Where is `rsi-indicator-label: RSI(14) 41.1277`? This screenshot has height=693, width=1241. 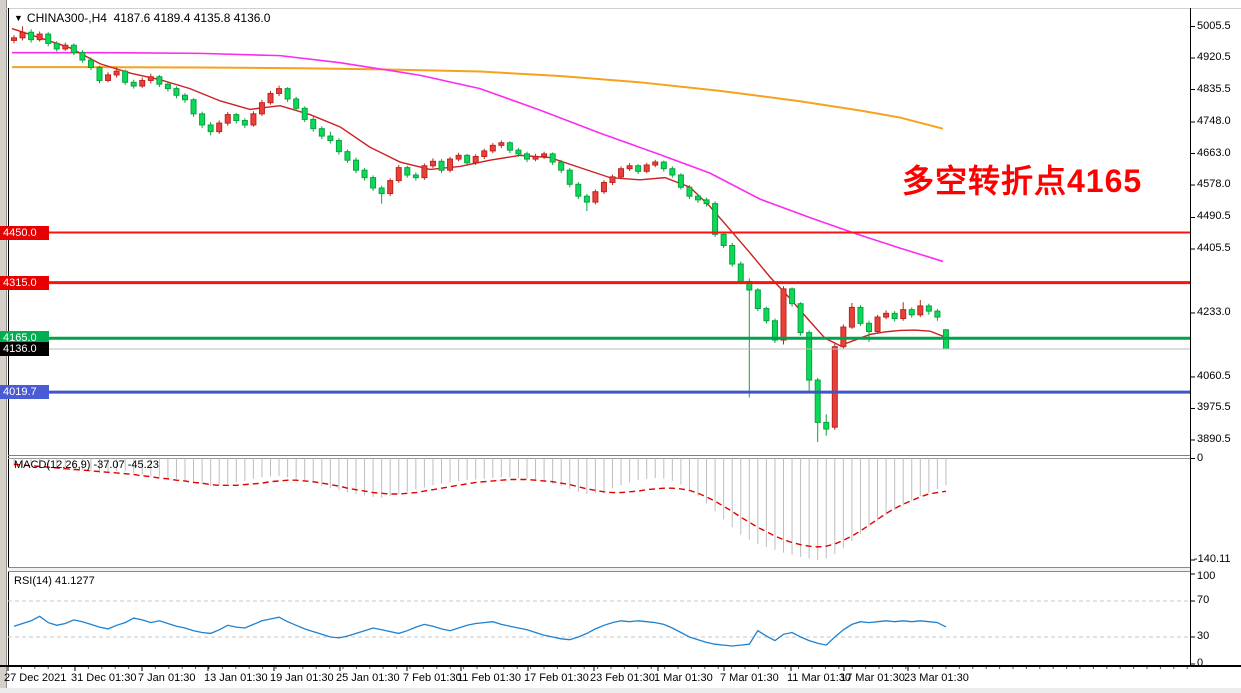 rsi-indicator-label: RSI(14) 41.1277 is located at coordinates (54, 581).